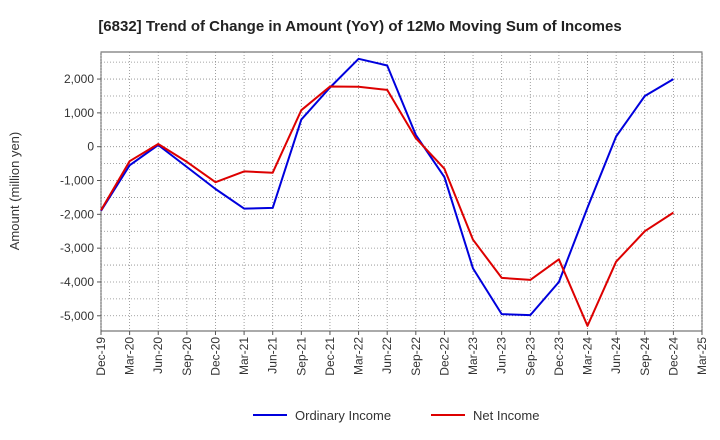 Image resolution: width=720 pixels, height=440 pixels. I want to click on x-tick-label: Mar-22, so click(359, 356).